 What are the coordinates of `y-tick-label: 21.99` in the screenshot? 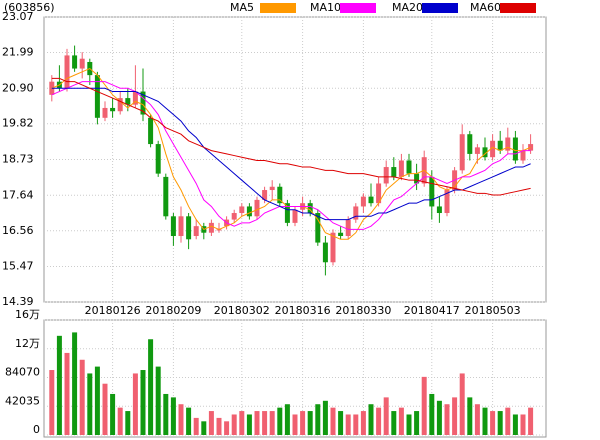 It's located at (18, 51).